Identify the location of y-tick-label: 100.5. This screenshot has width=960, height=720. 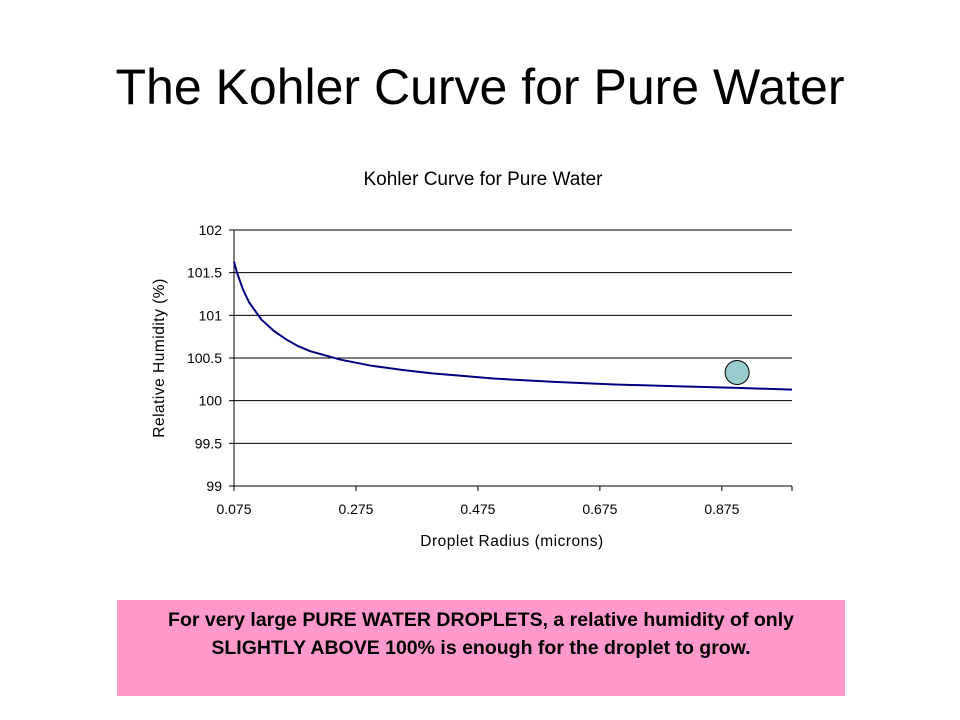
(204, 358).